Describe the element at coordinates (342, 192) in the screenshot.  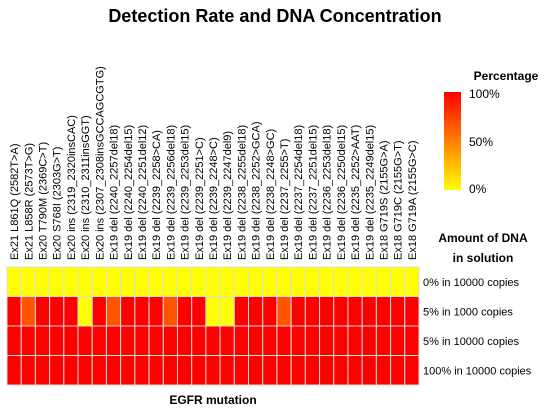
I see `x-tick-label: Ex19 del (2236_2250del15)` at that location.